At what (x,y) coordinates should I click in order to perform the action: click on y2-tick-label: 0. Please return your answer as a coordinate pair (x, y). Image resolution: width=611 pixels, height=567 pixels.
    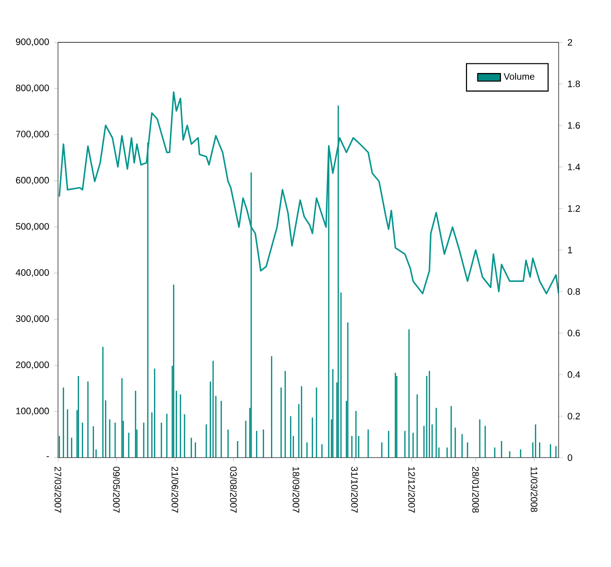
    Looking at the image, I should click on (570, 457).